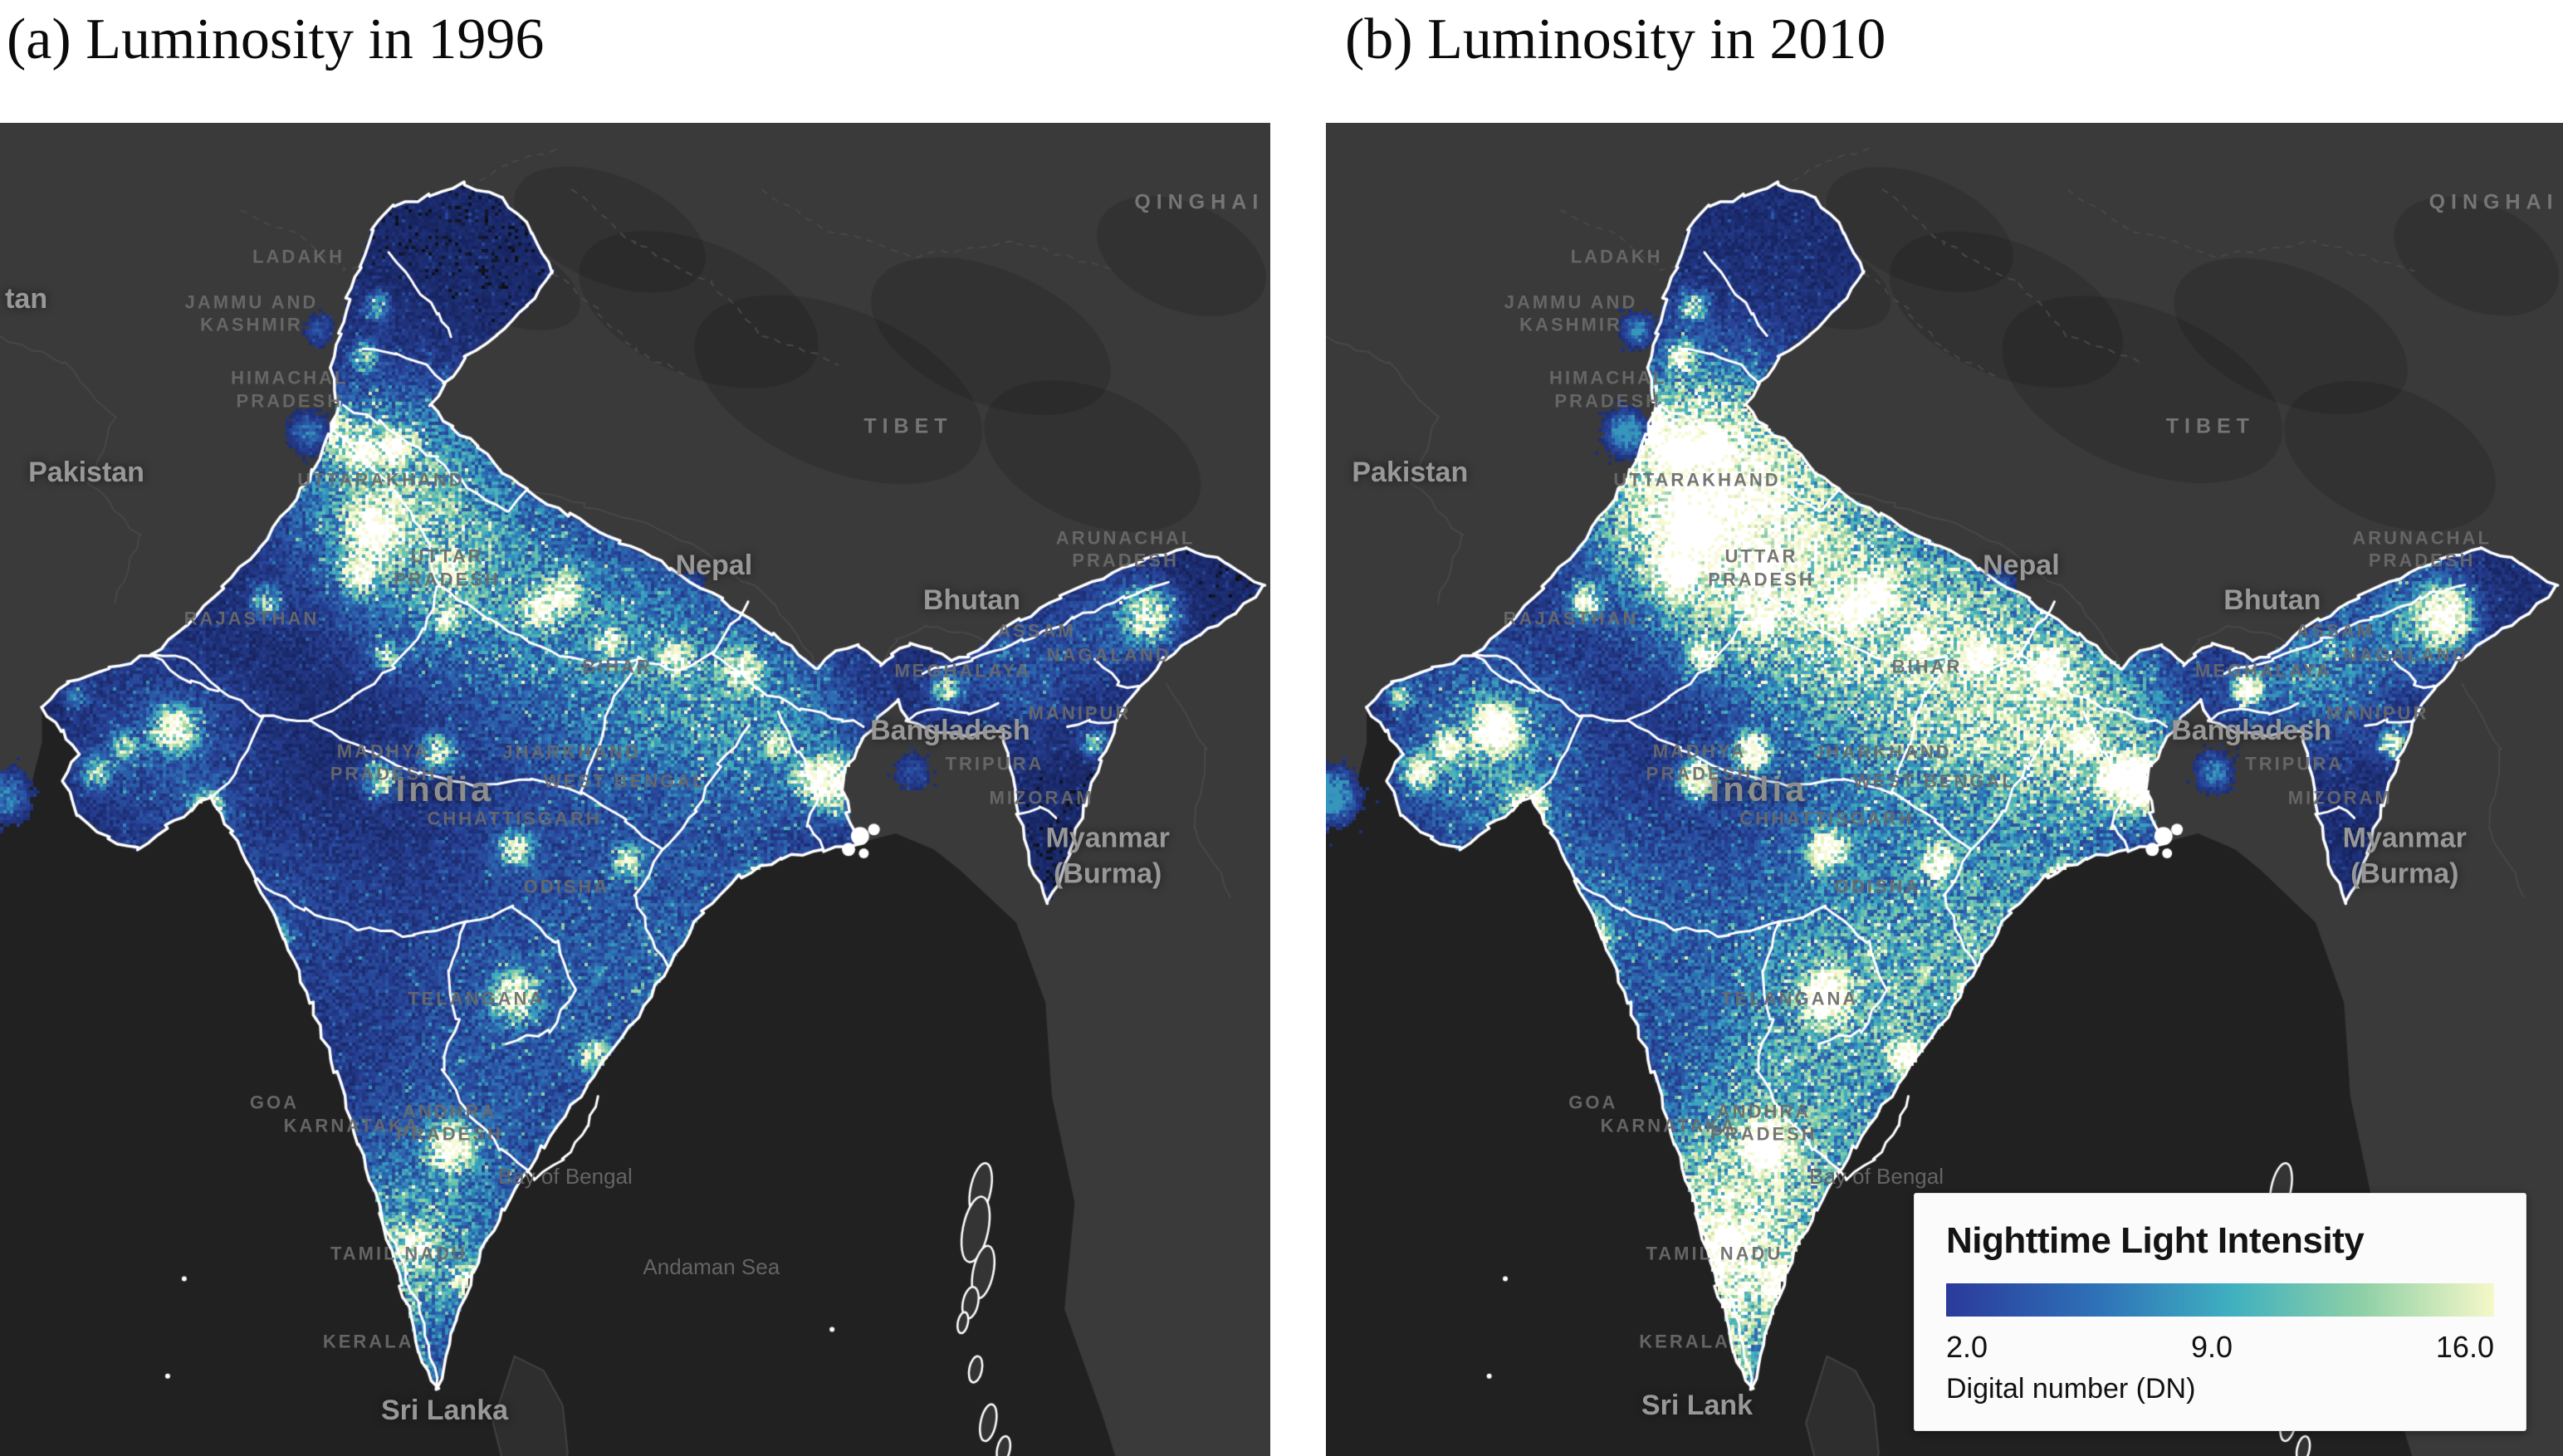 The image size is (2563, 1456). I want to click on legend-gradient-bar, so click(2220, 1300).